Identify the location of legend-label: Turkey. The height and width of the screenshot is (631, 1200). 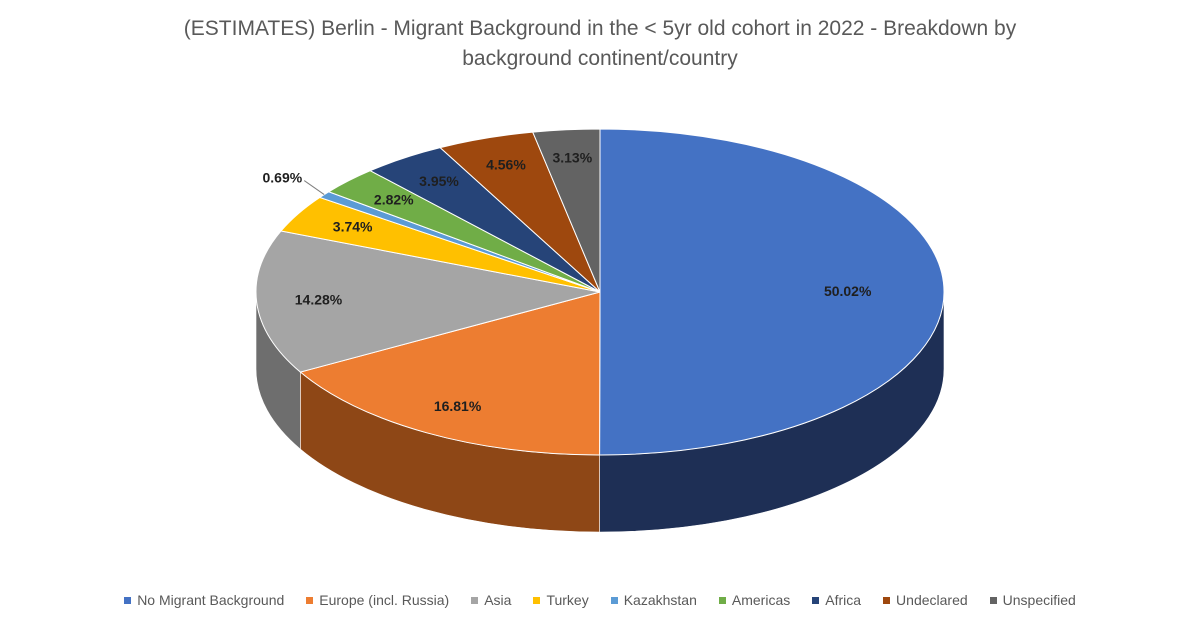
(567, 600).